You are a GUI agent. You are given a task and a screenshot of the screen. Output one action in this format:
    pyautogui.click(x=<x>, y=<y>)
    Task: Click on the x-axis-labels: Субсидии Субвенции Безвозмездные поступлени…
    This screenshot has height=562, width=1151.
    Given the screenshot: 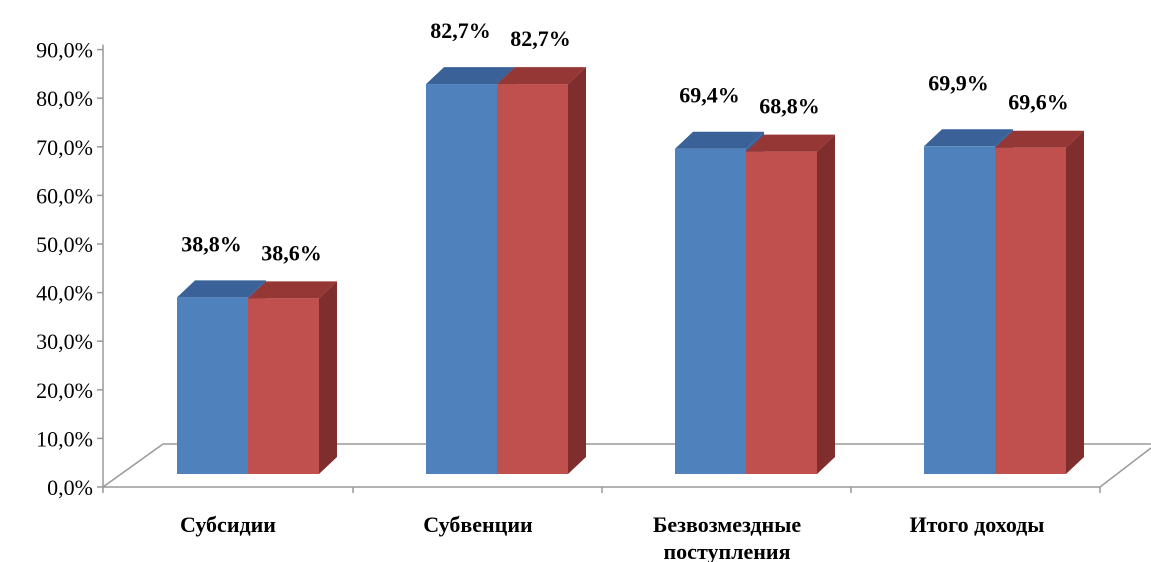 What is the action you would take?
    pyautogui.click(x=612, y=537)
    